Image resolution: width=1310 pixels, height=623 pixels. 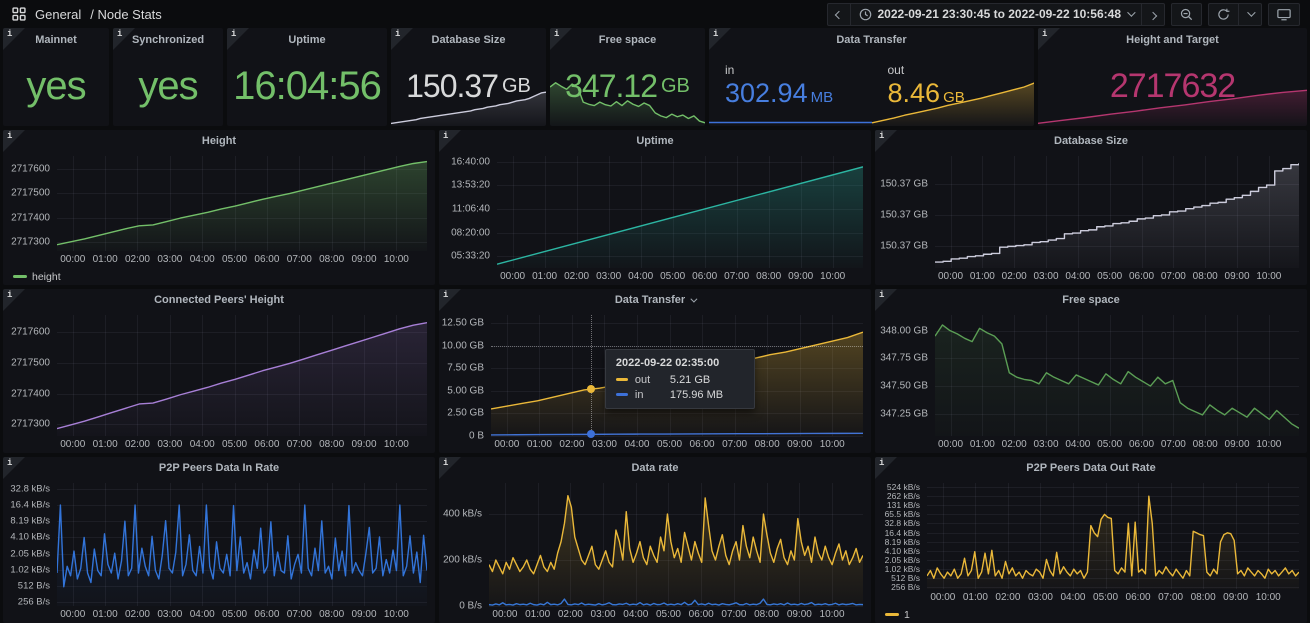 I want to click on dashboards-grid-icon, so click(x=19, y=14).